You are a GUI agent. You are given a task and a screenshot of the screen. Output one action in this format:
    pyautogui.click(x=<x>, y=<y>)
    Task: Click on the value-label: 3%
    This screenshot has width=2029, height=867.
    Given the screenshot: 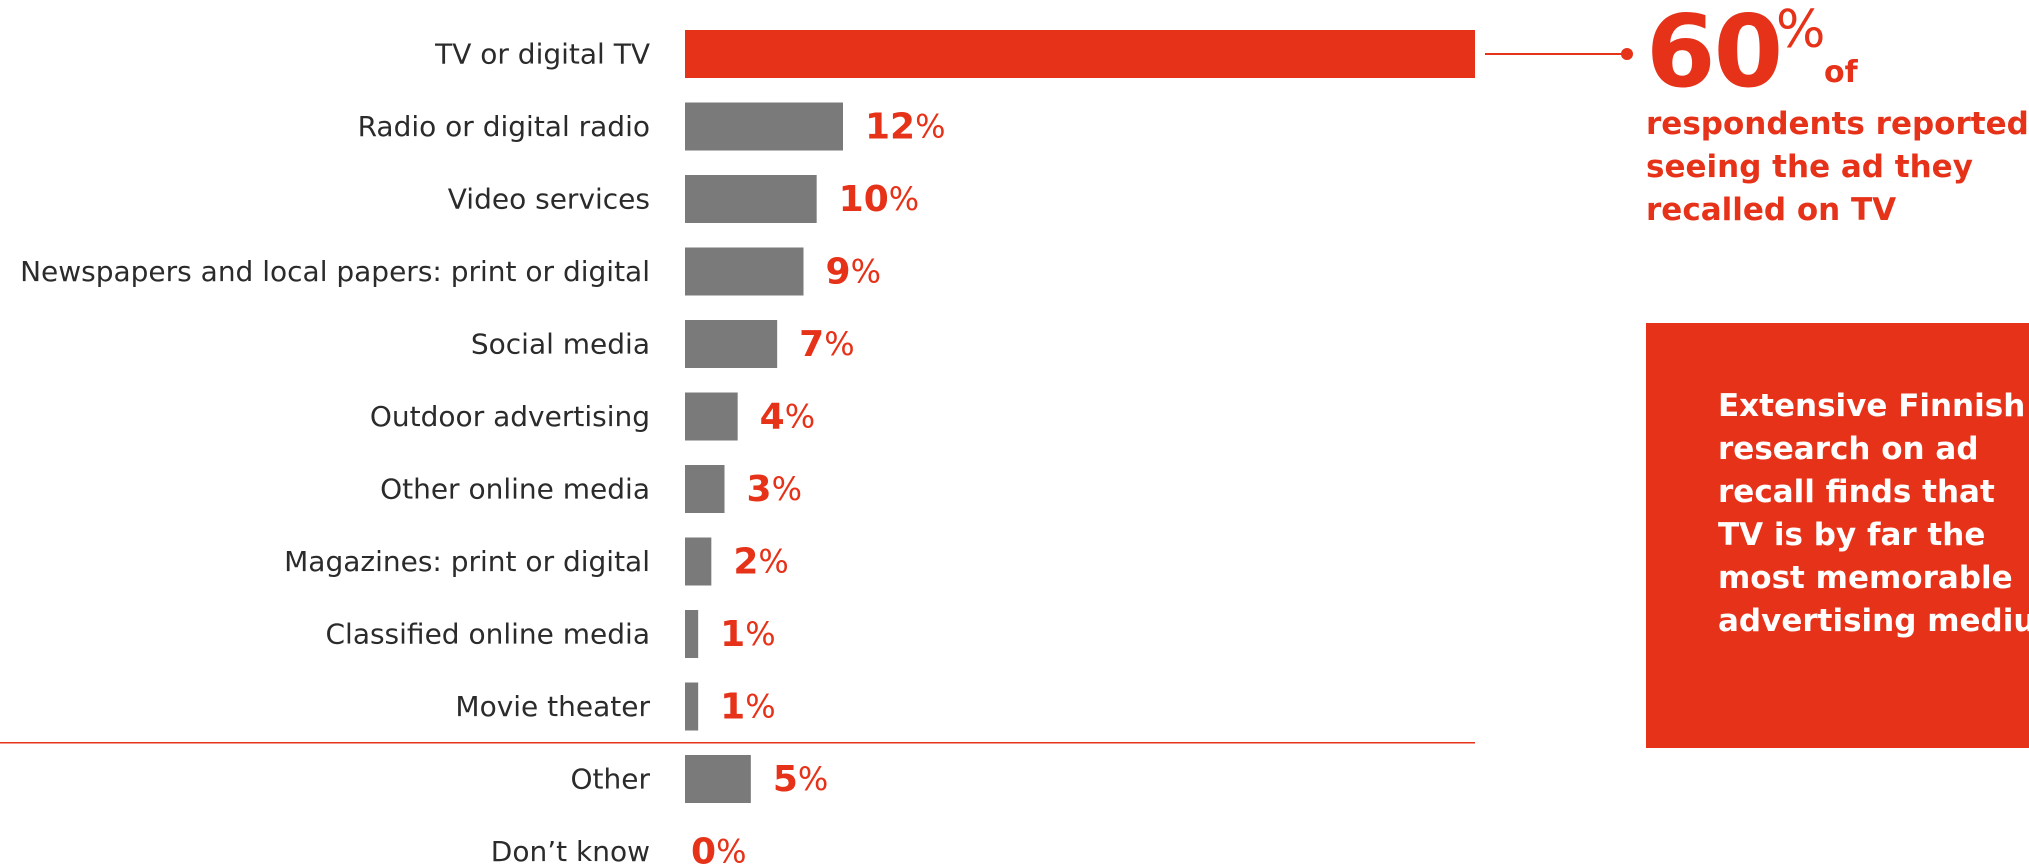 What is the action you would take?
    pyautogui.click(x=774, y=489)
    